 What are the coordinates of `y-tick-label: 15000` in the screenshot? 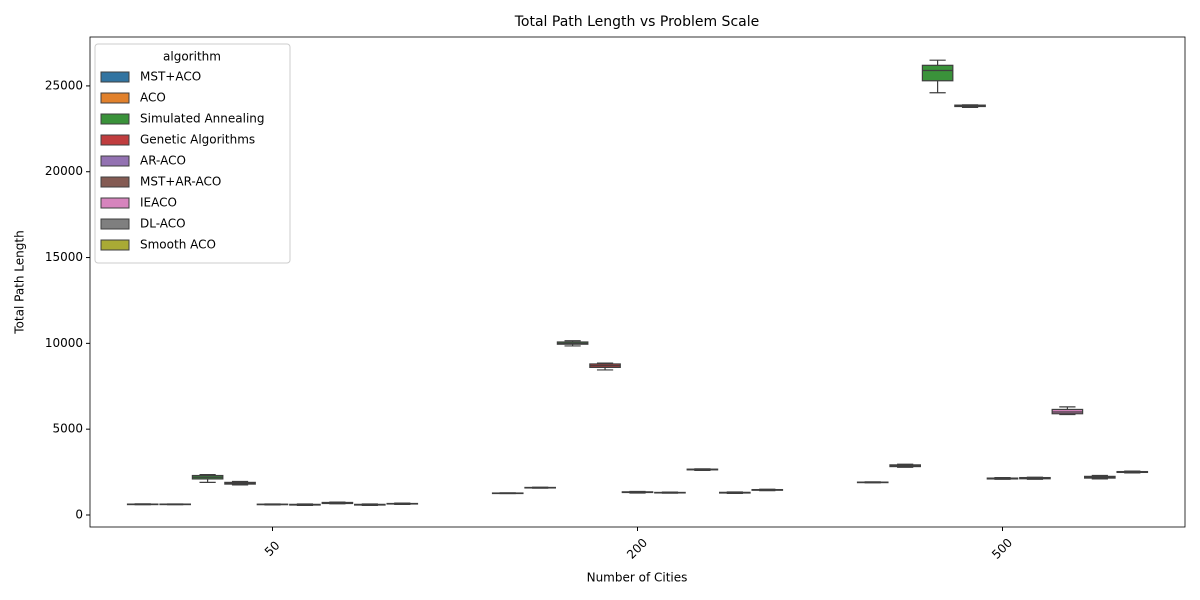 It's located at (64, 257).